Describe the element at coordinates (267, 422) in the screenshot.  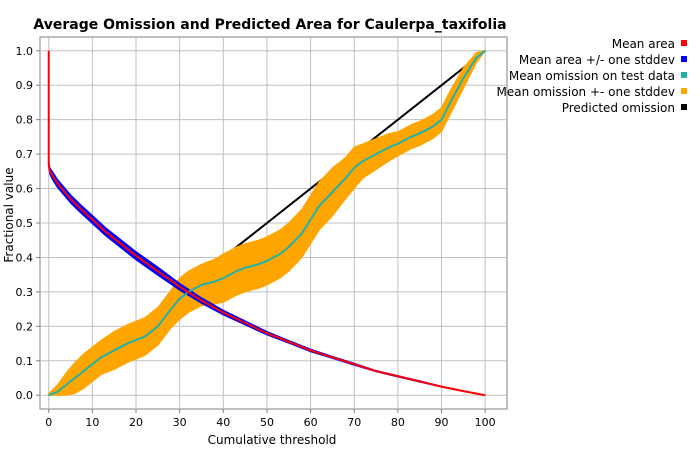
I see `x-tick-label: 50` at that location.